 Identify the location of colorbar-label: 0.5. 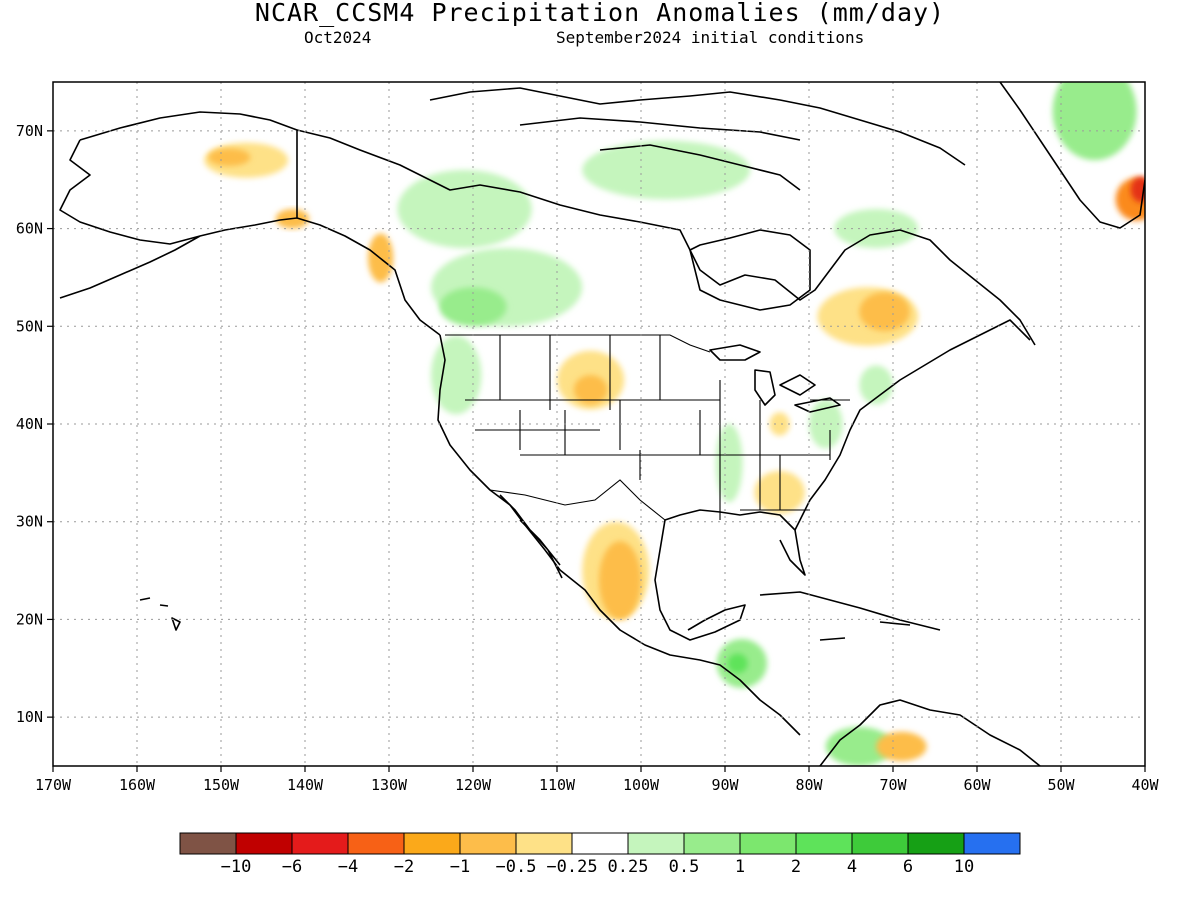
(684, 867).